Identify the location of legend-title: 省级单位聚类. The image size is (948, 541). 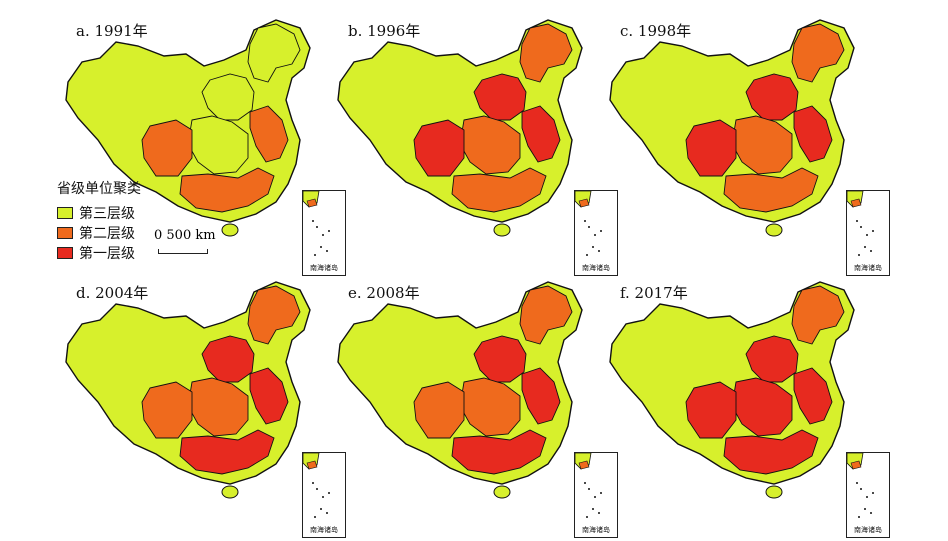
(99, 189).